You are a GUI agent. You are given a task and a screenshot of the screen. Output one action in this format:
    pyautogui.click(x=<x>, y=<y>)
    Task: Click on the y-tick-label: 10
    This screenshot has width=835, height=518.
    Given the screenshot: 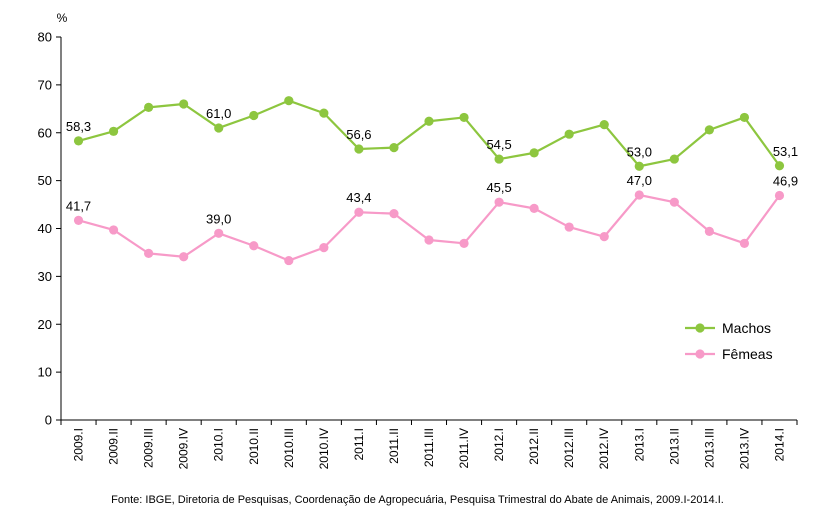 What is the action you would take?
    pyautogui.click(x=45, y=372)
    